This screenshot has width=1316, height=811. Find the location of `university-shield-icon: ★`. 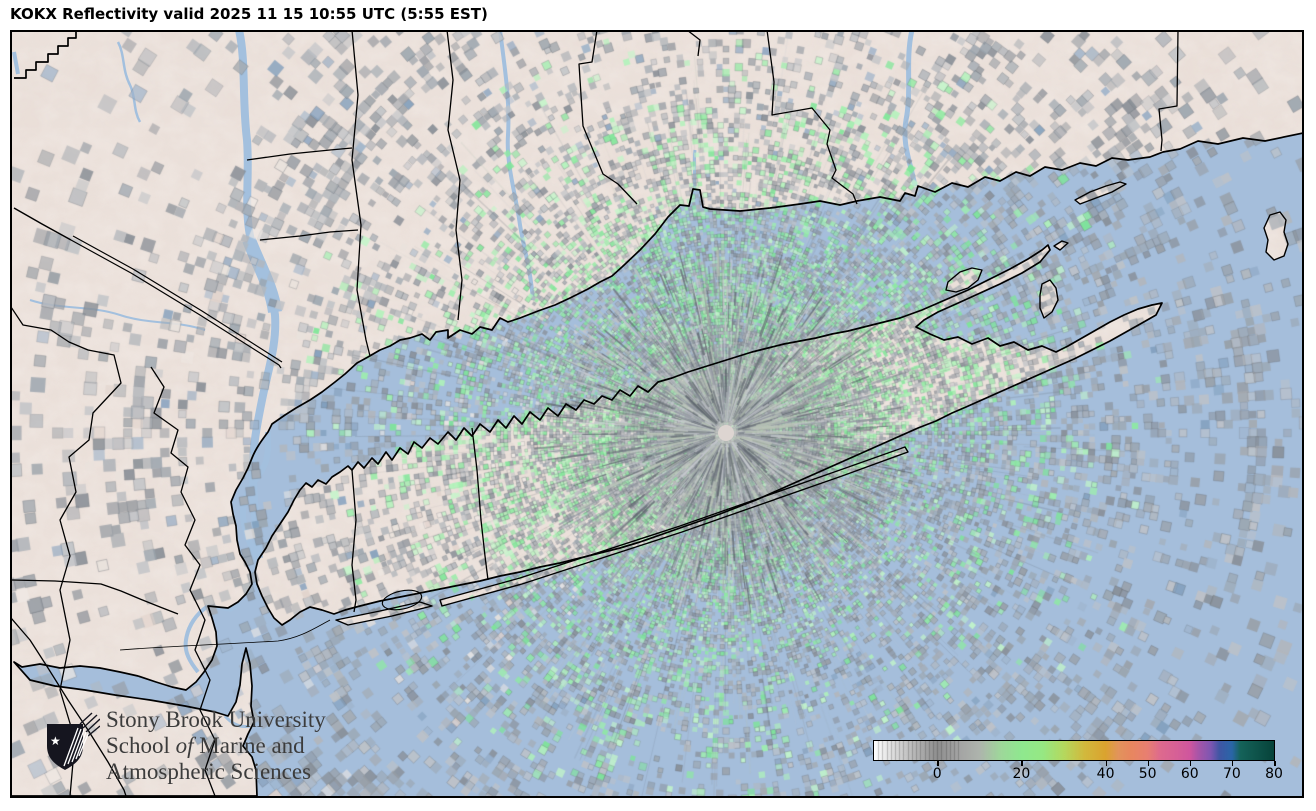

university-shield-icon: ★ is located at coordinates (73, 741).